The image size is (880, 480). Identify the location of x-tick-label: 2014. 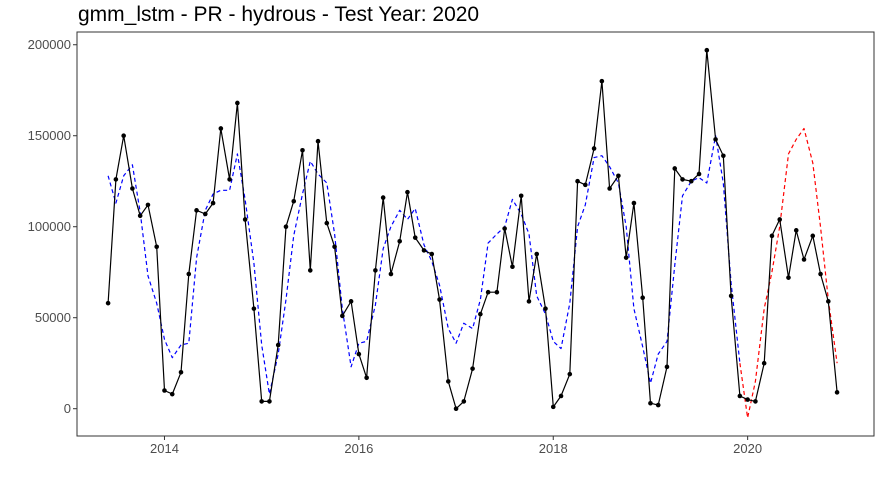
(164, 448).